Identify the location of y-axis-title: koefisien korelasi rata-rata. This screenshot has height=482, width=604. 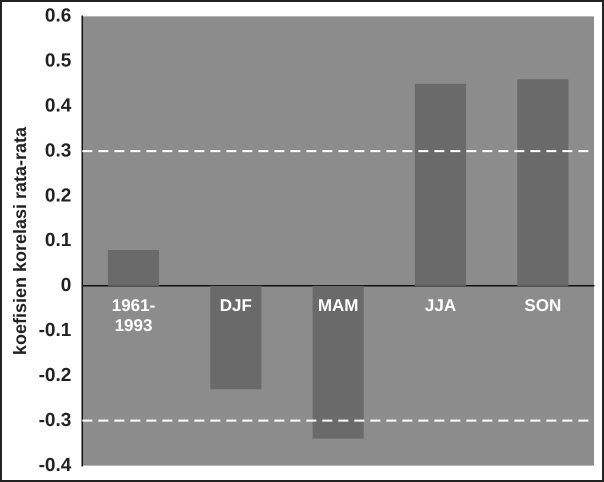
(20, 241).